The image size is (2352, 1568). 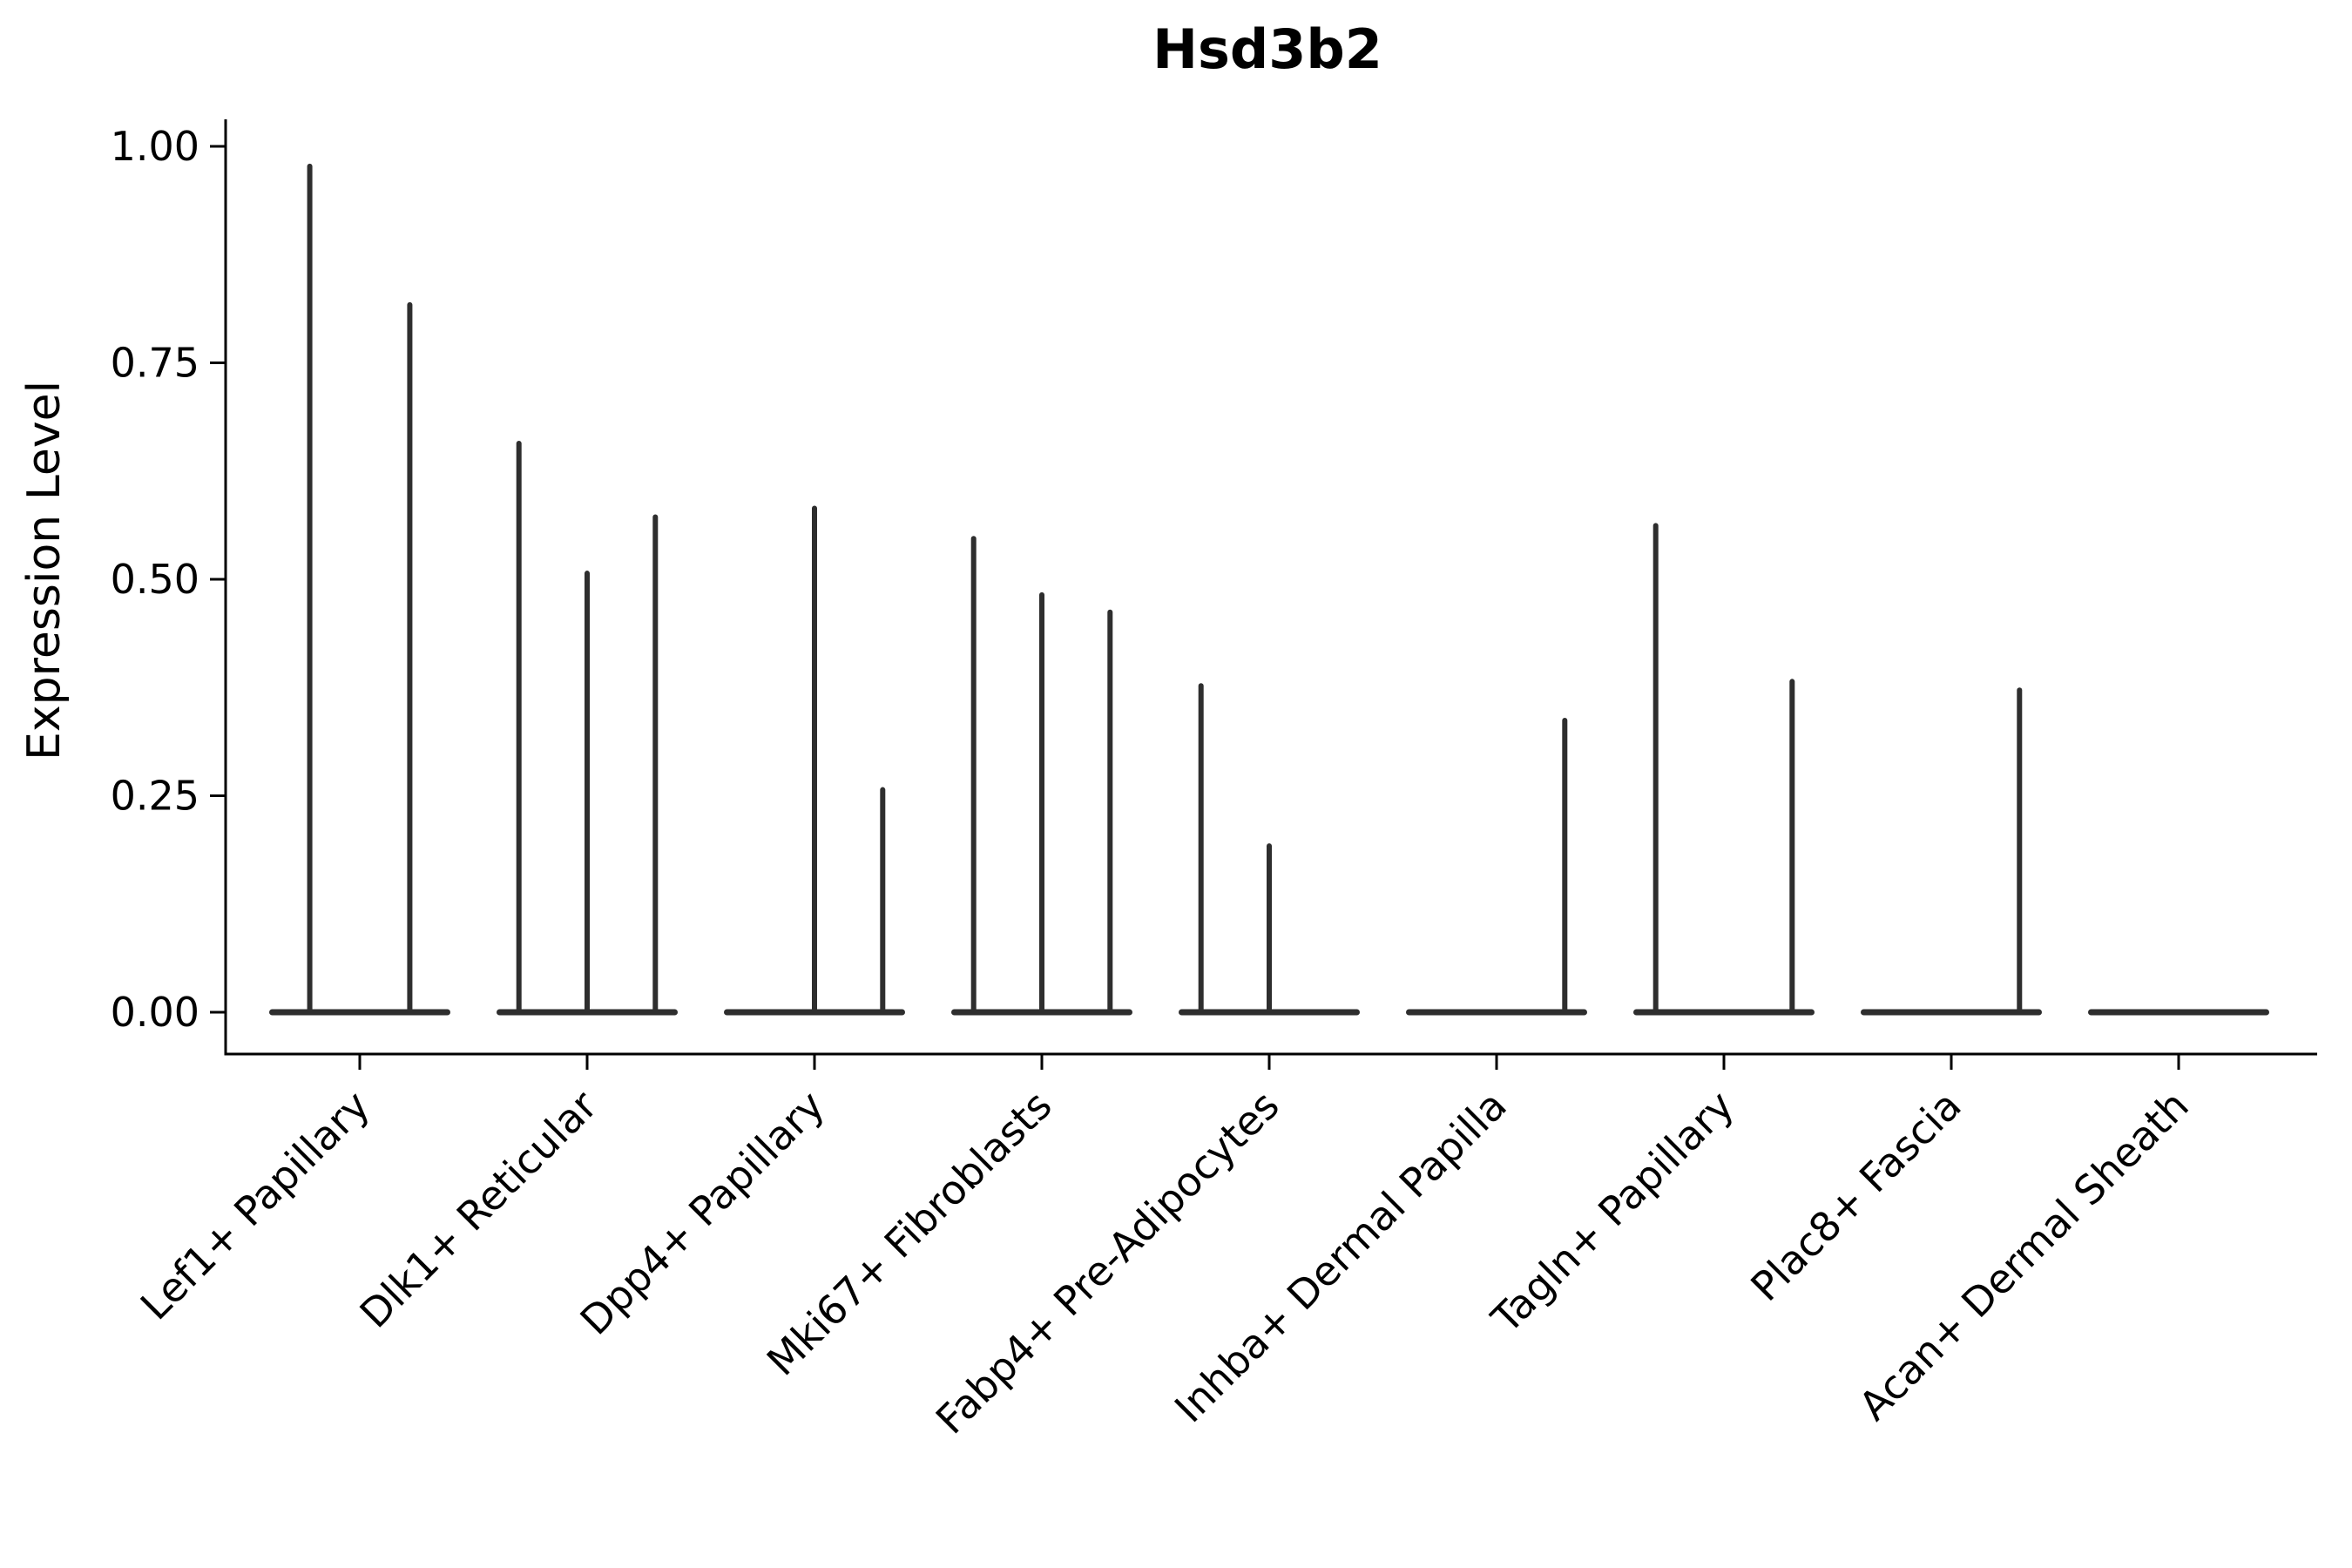 I want to click on x-tick-label: Tagln+ Papillary, so click(x=1612, y=1212).